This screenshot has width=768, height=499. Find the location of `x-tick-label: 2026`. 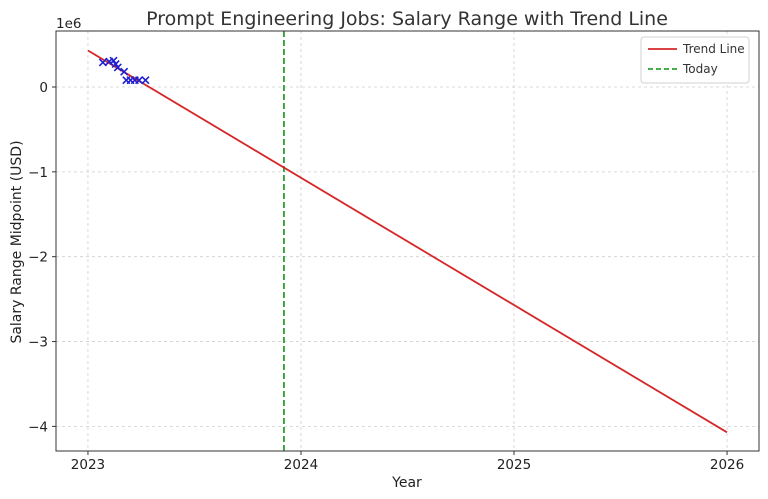

x-tick-label: 2026 is located at coordinates (727, 465).